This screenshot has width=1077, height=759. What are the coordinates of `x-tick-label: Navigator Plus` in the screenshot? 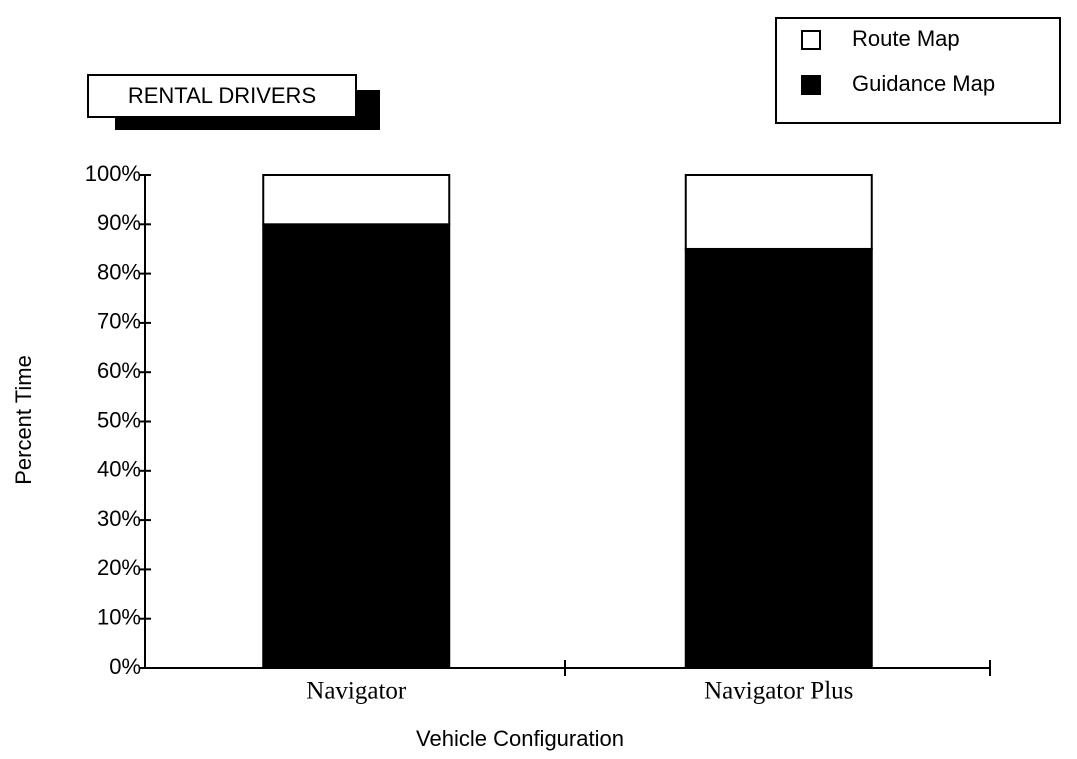 It's located at (778, 691).